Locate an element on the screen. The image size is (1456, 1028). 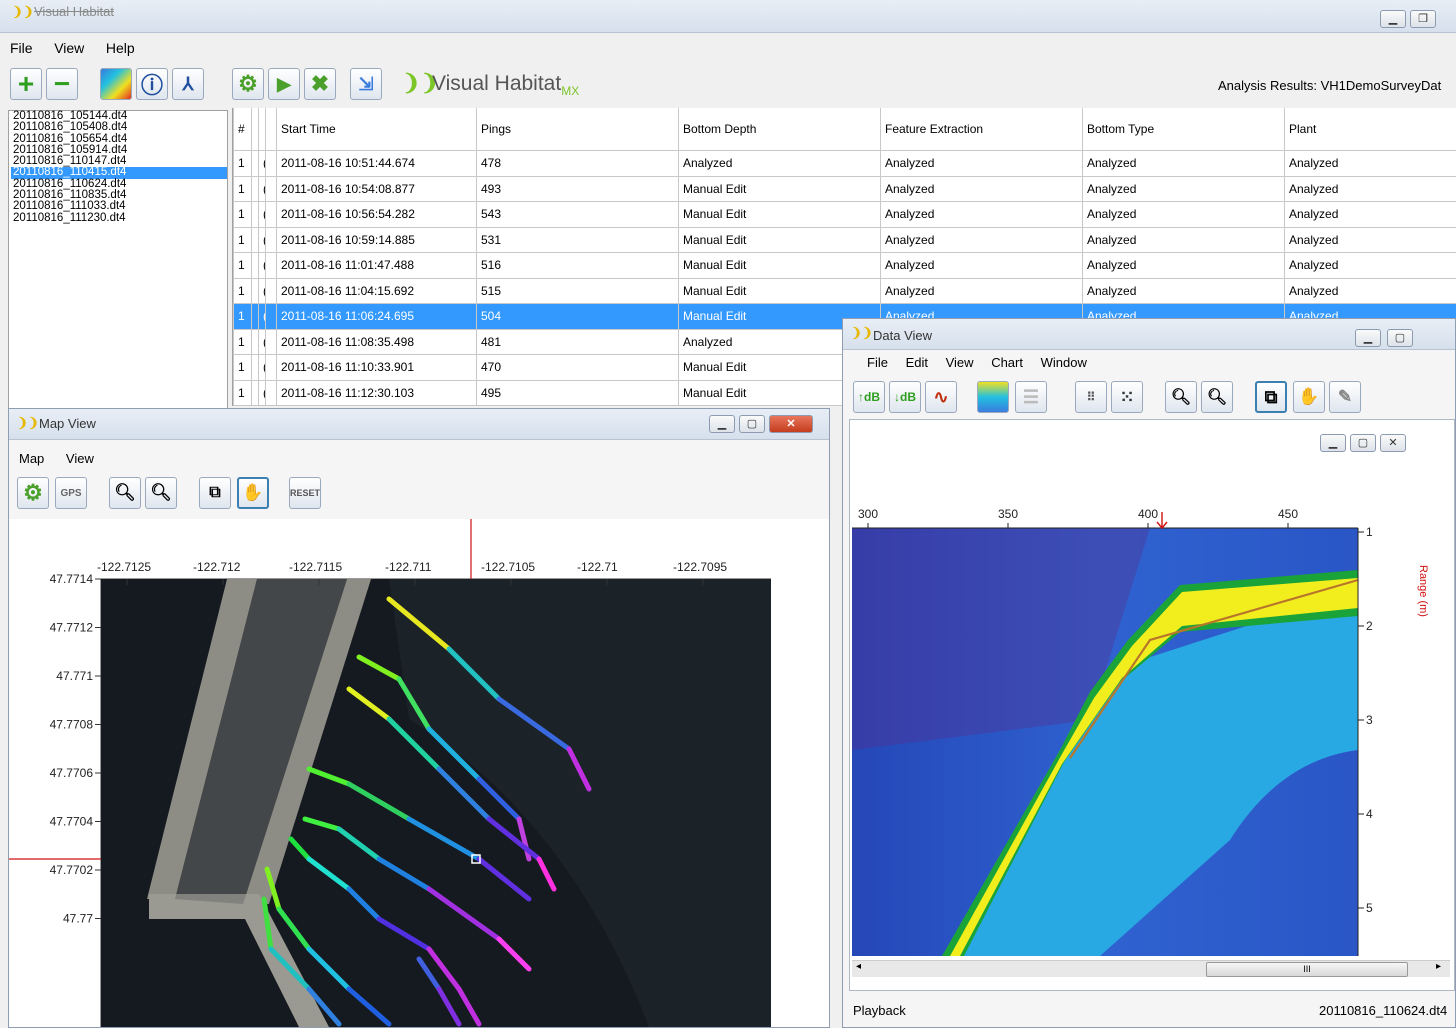
data-select-icon: ⧉ is located at coordinates (1271, 397).